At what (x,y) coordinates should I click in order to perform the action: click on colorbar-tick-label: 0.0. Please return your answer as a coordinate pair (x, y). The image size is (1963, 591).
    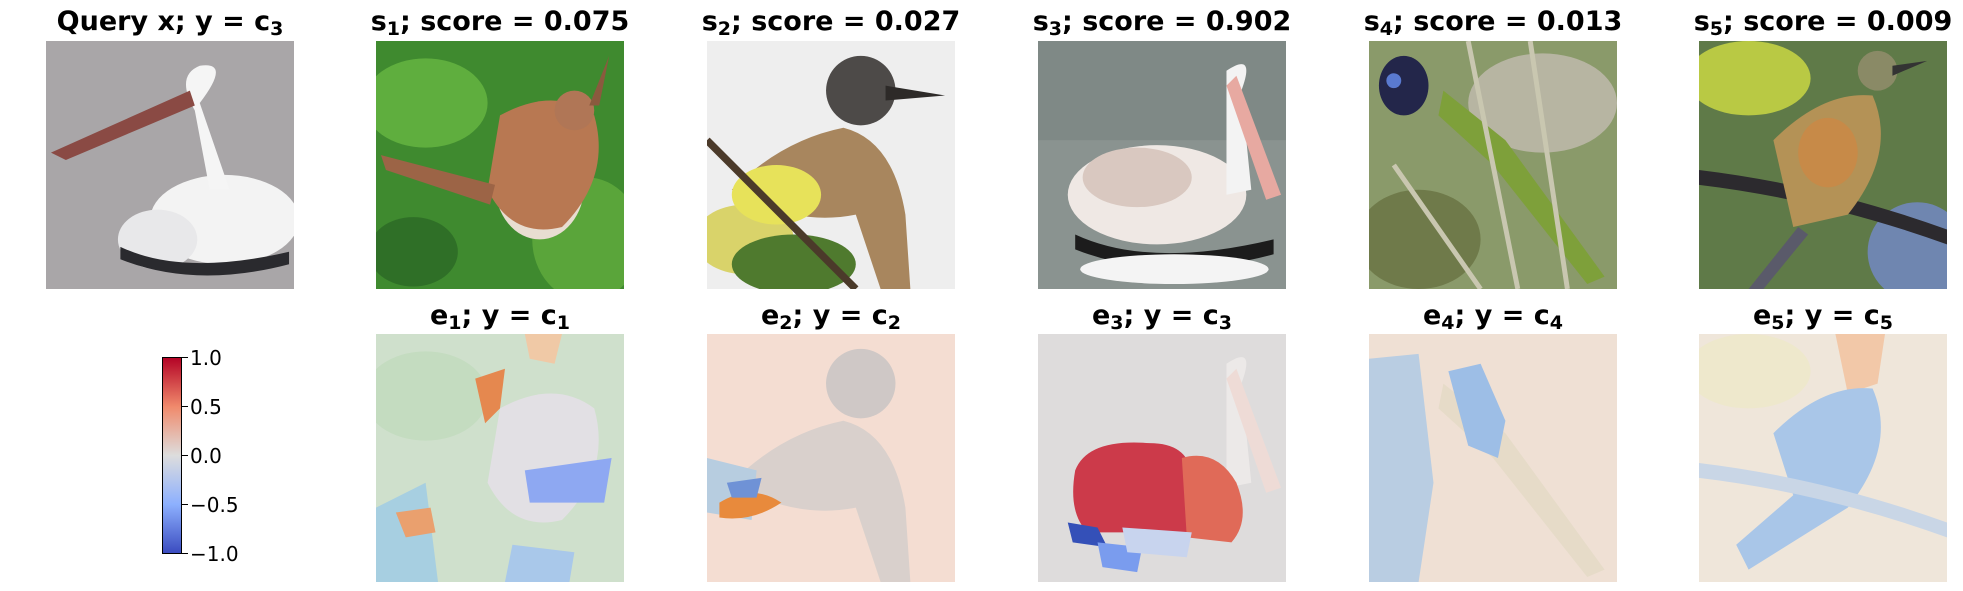
    Looking at the image, I should click on (206, 456).